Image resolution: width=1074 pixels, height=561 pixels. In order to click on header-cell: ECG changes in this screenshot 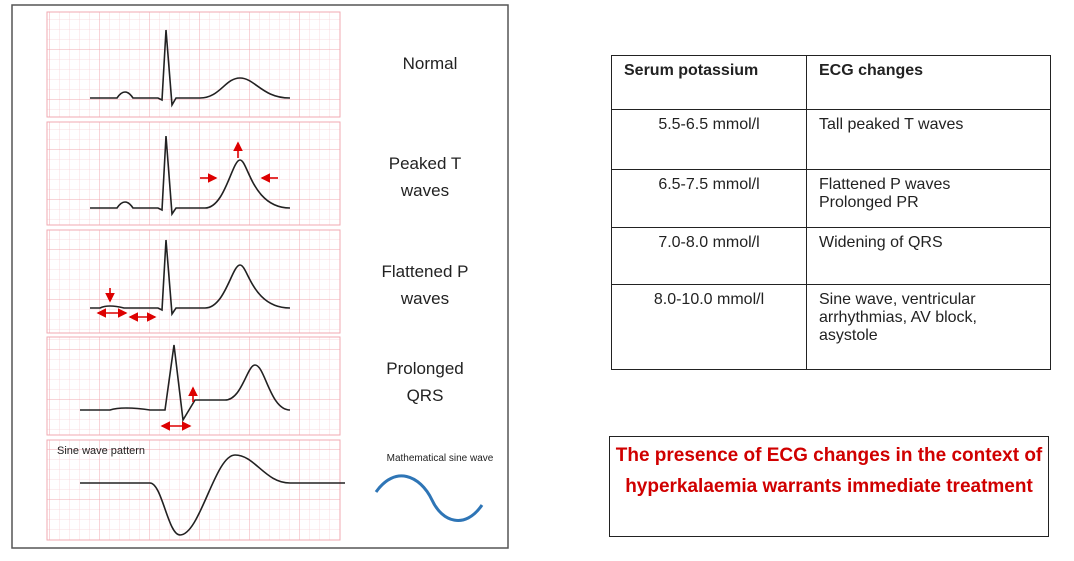, I will do `click(928, 82)`.